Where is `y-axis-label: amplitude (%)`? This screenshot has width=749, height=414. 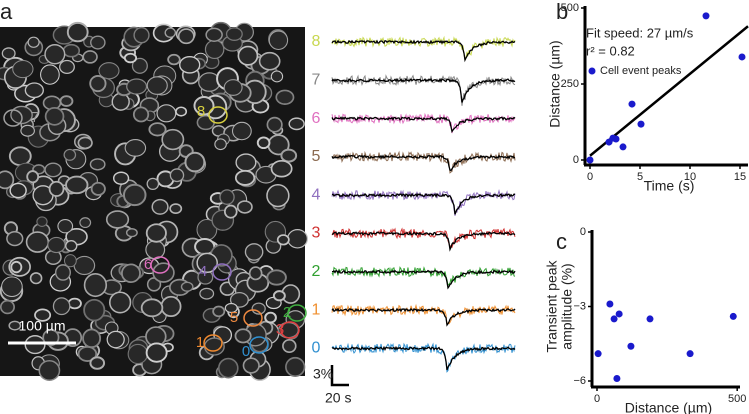 y-axis-label: amplitude (%) is located at coordinates (567, 306).